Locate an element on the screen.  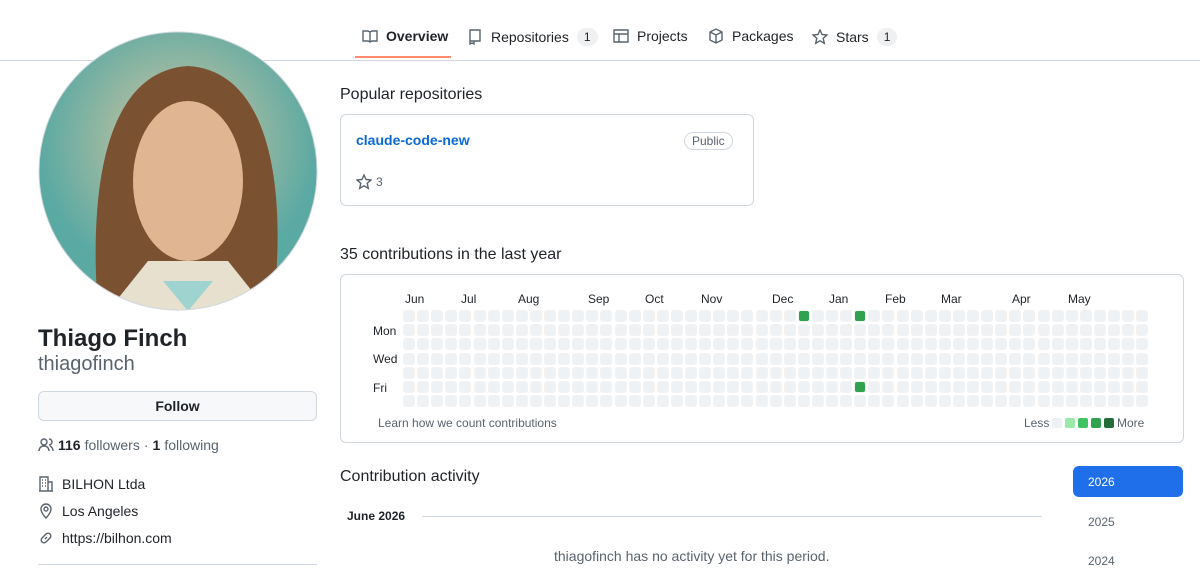
tab: Packages is located at coordinates (750, 36).